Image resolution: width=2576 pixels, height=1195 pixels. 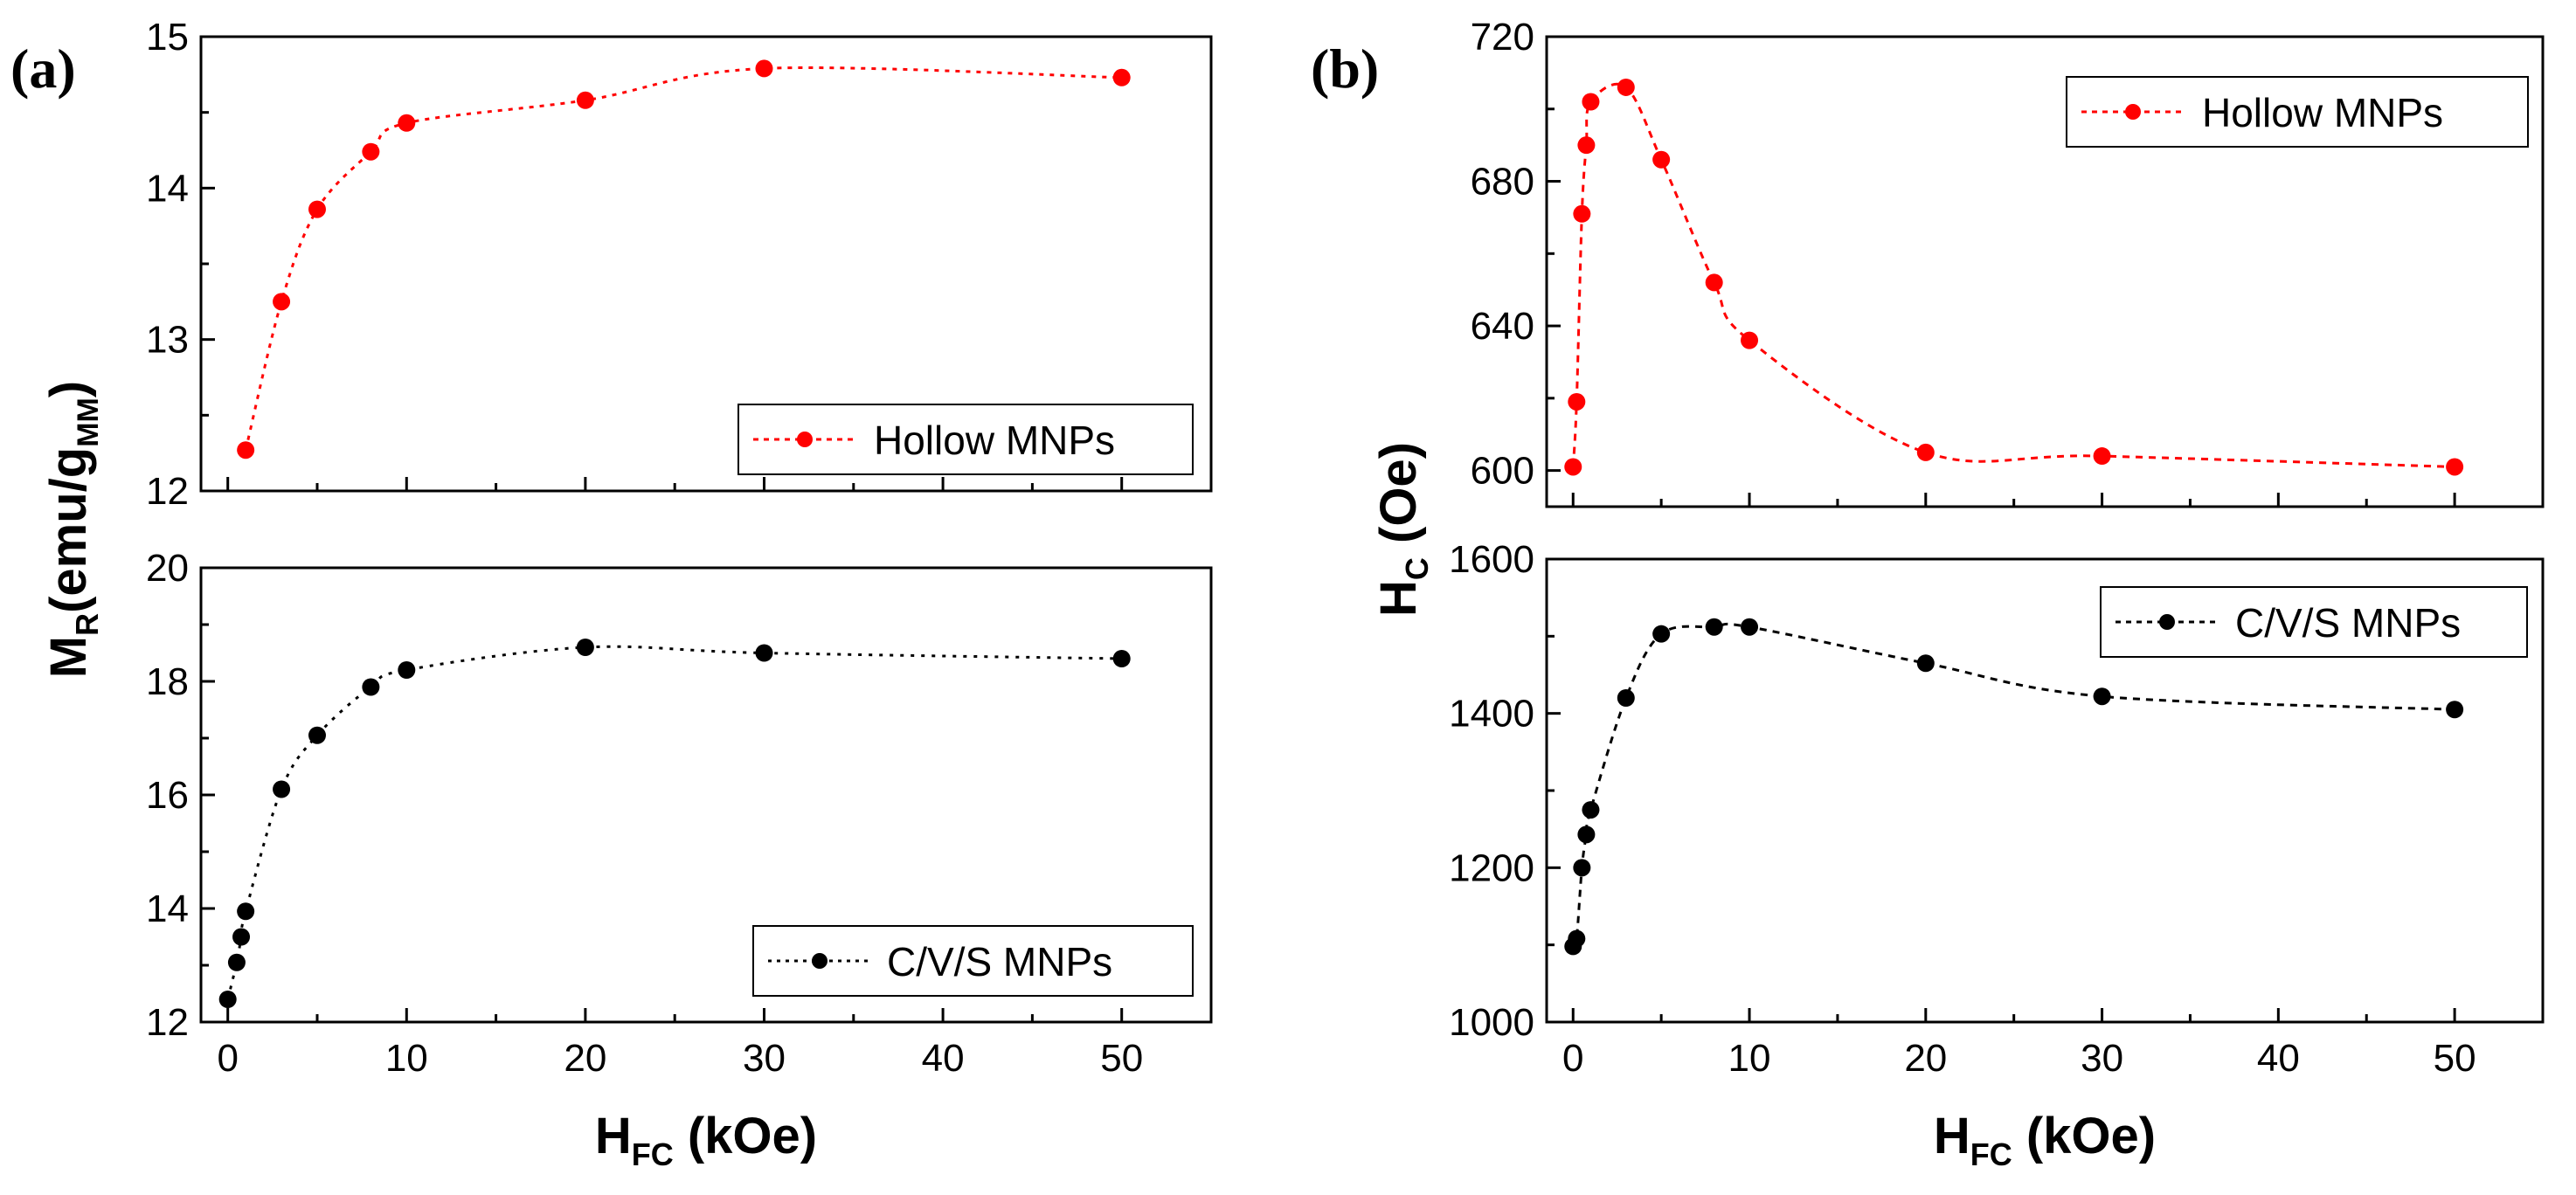 I want to click on panel-a-ylabel: MR(emu/gMM), so click(x=72, y=529).